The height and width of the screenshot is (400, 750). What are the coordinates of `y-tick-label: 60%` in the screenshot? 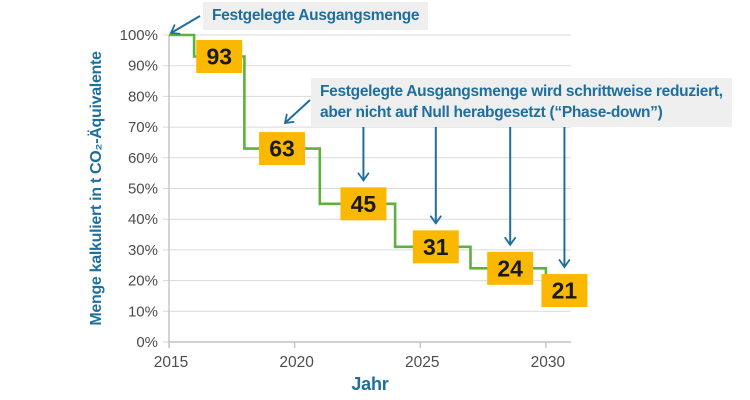 It's located at (143, 158).